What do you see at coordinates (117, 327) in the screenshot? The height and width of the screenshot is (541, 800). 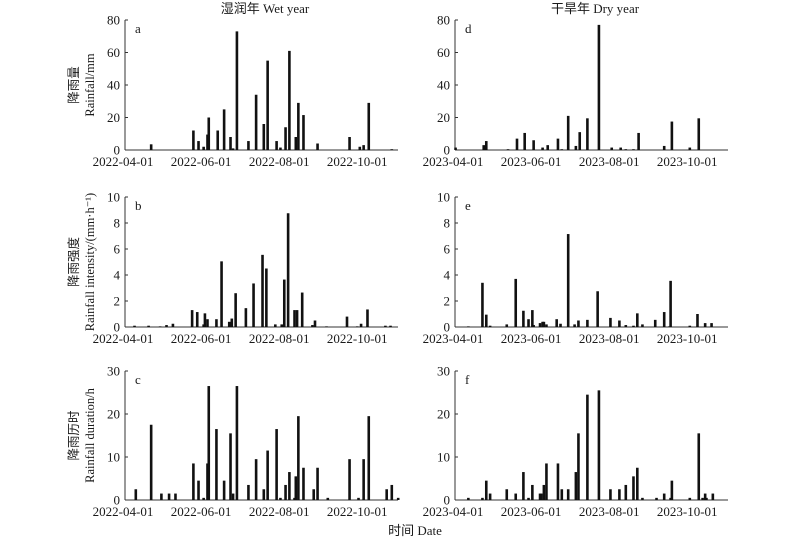 I see `panel-b-y-tick-label: 0` at bounding box center [117, 327].